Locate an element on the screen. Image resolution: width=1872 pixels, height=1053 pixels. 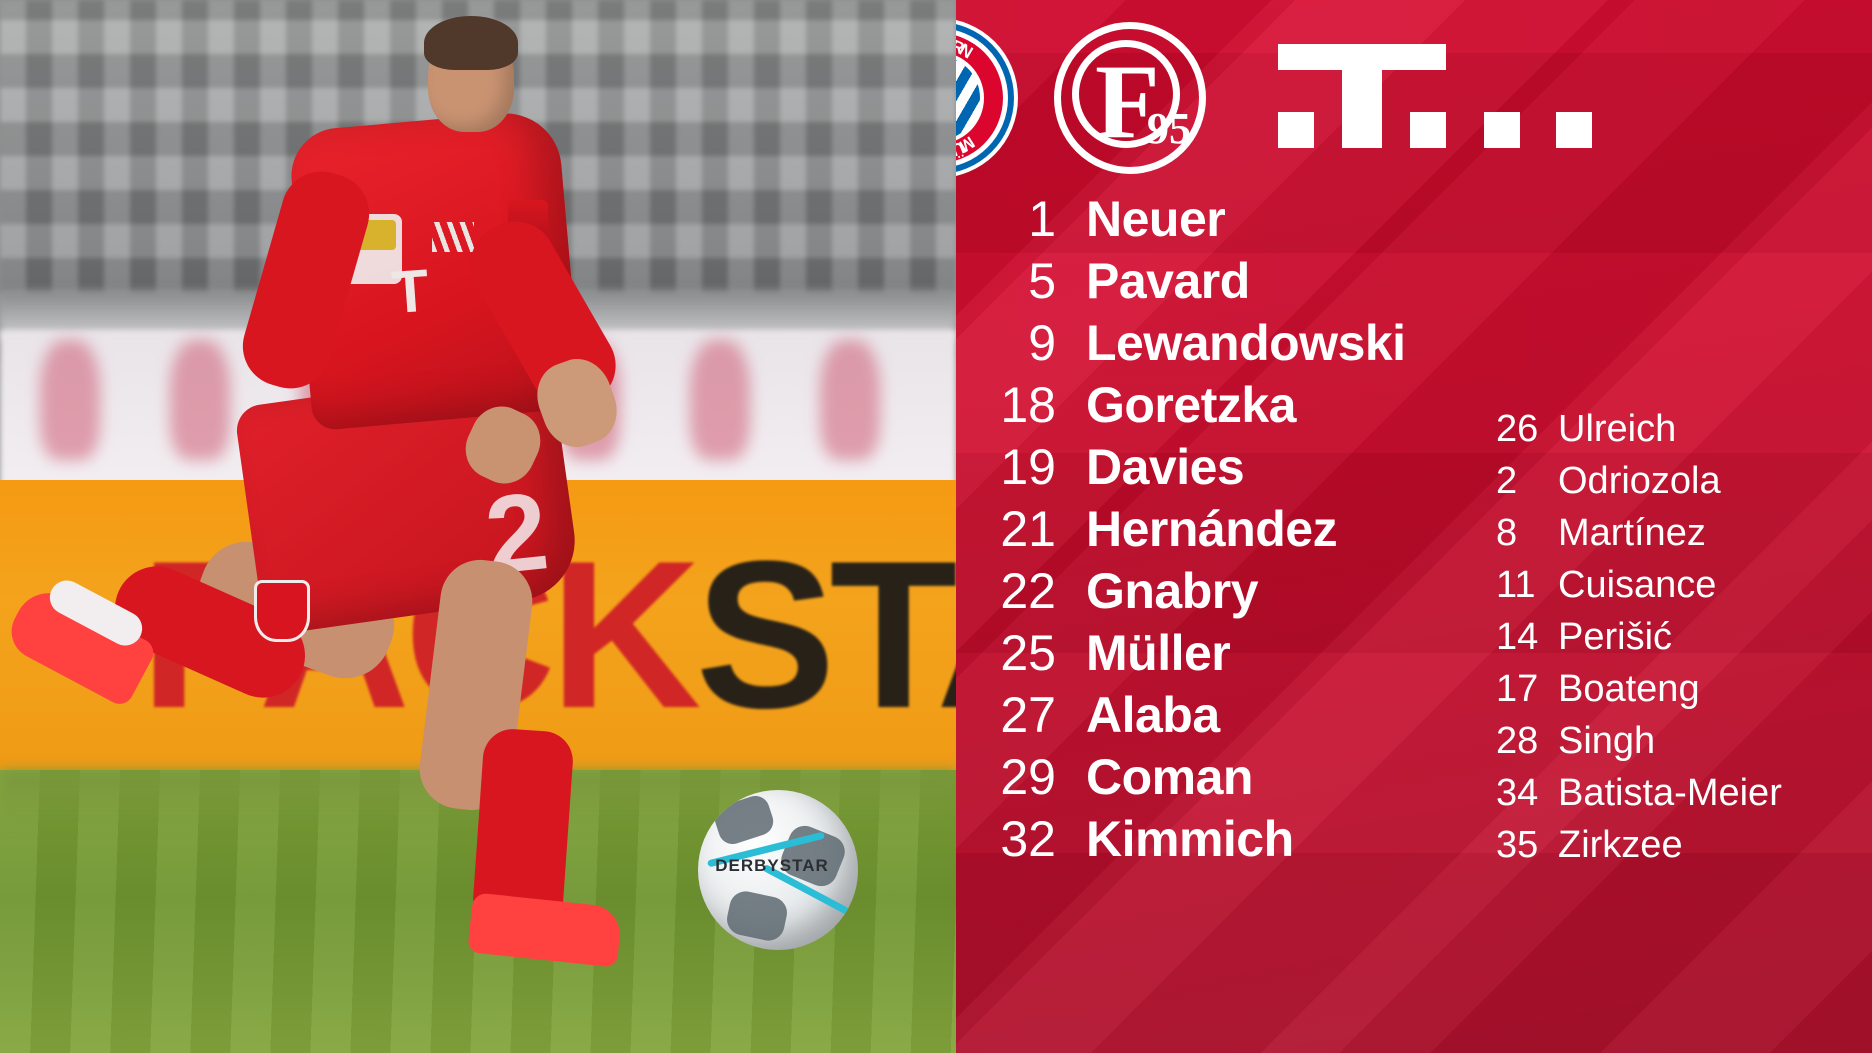
ball-brand-text: DERBYSTAR is located at coordinates (772, 865).